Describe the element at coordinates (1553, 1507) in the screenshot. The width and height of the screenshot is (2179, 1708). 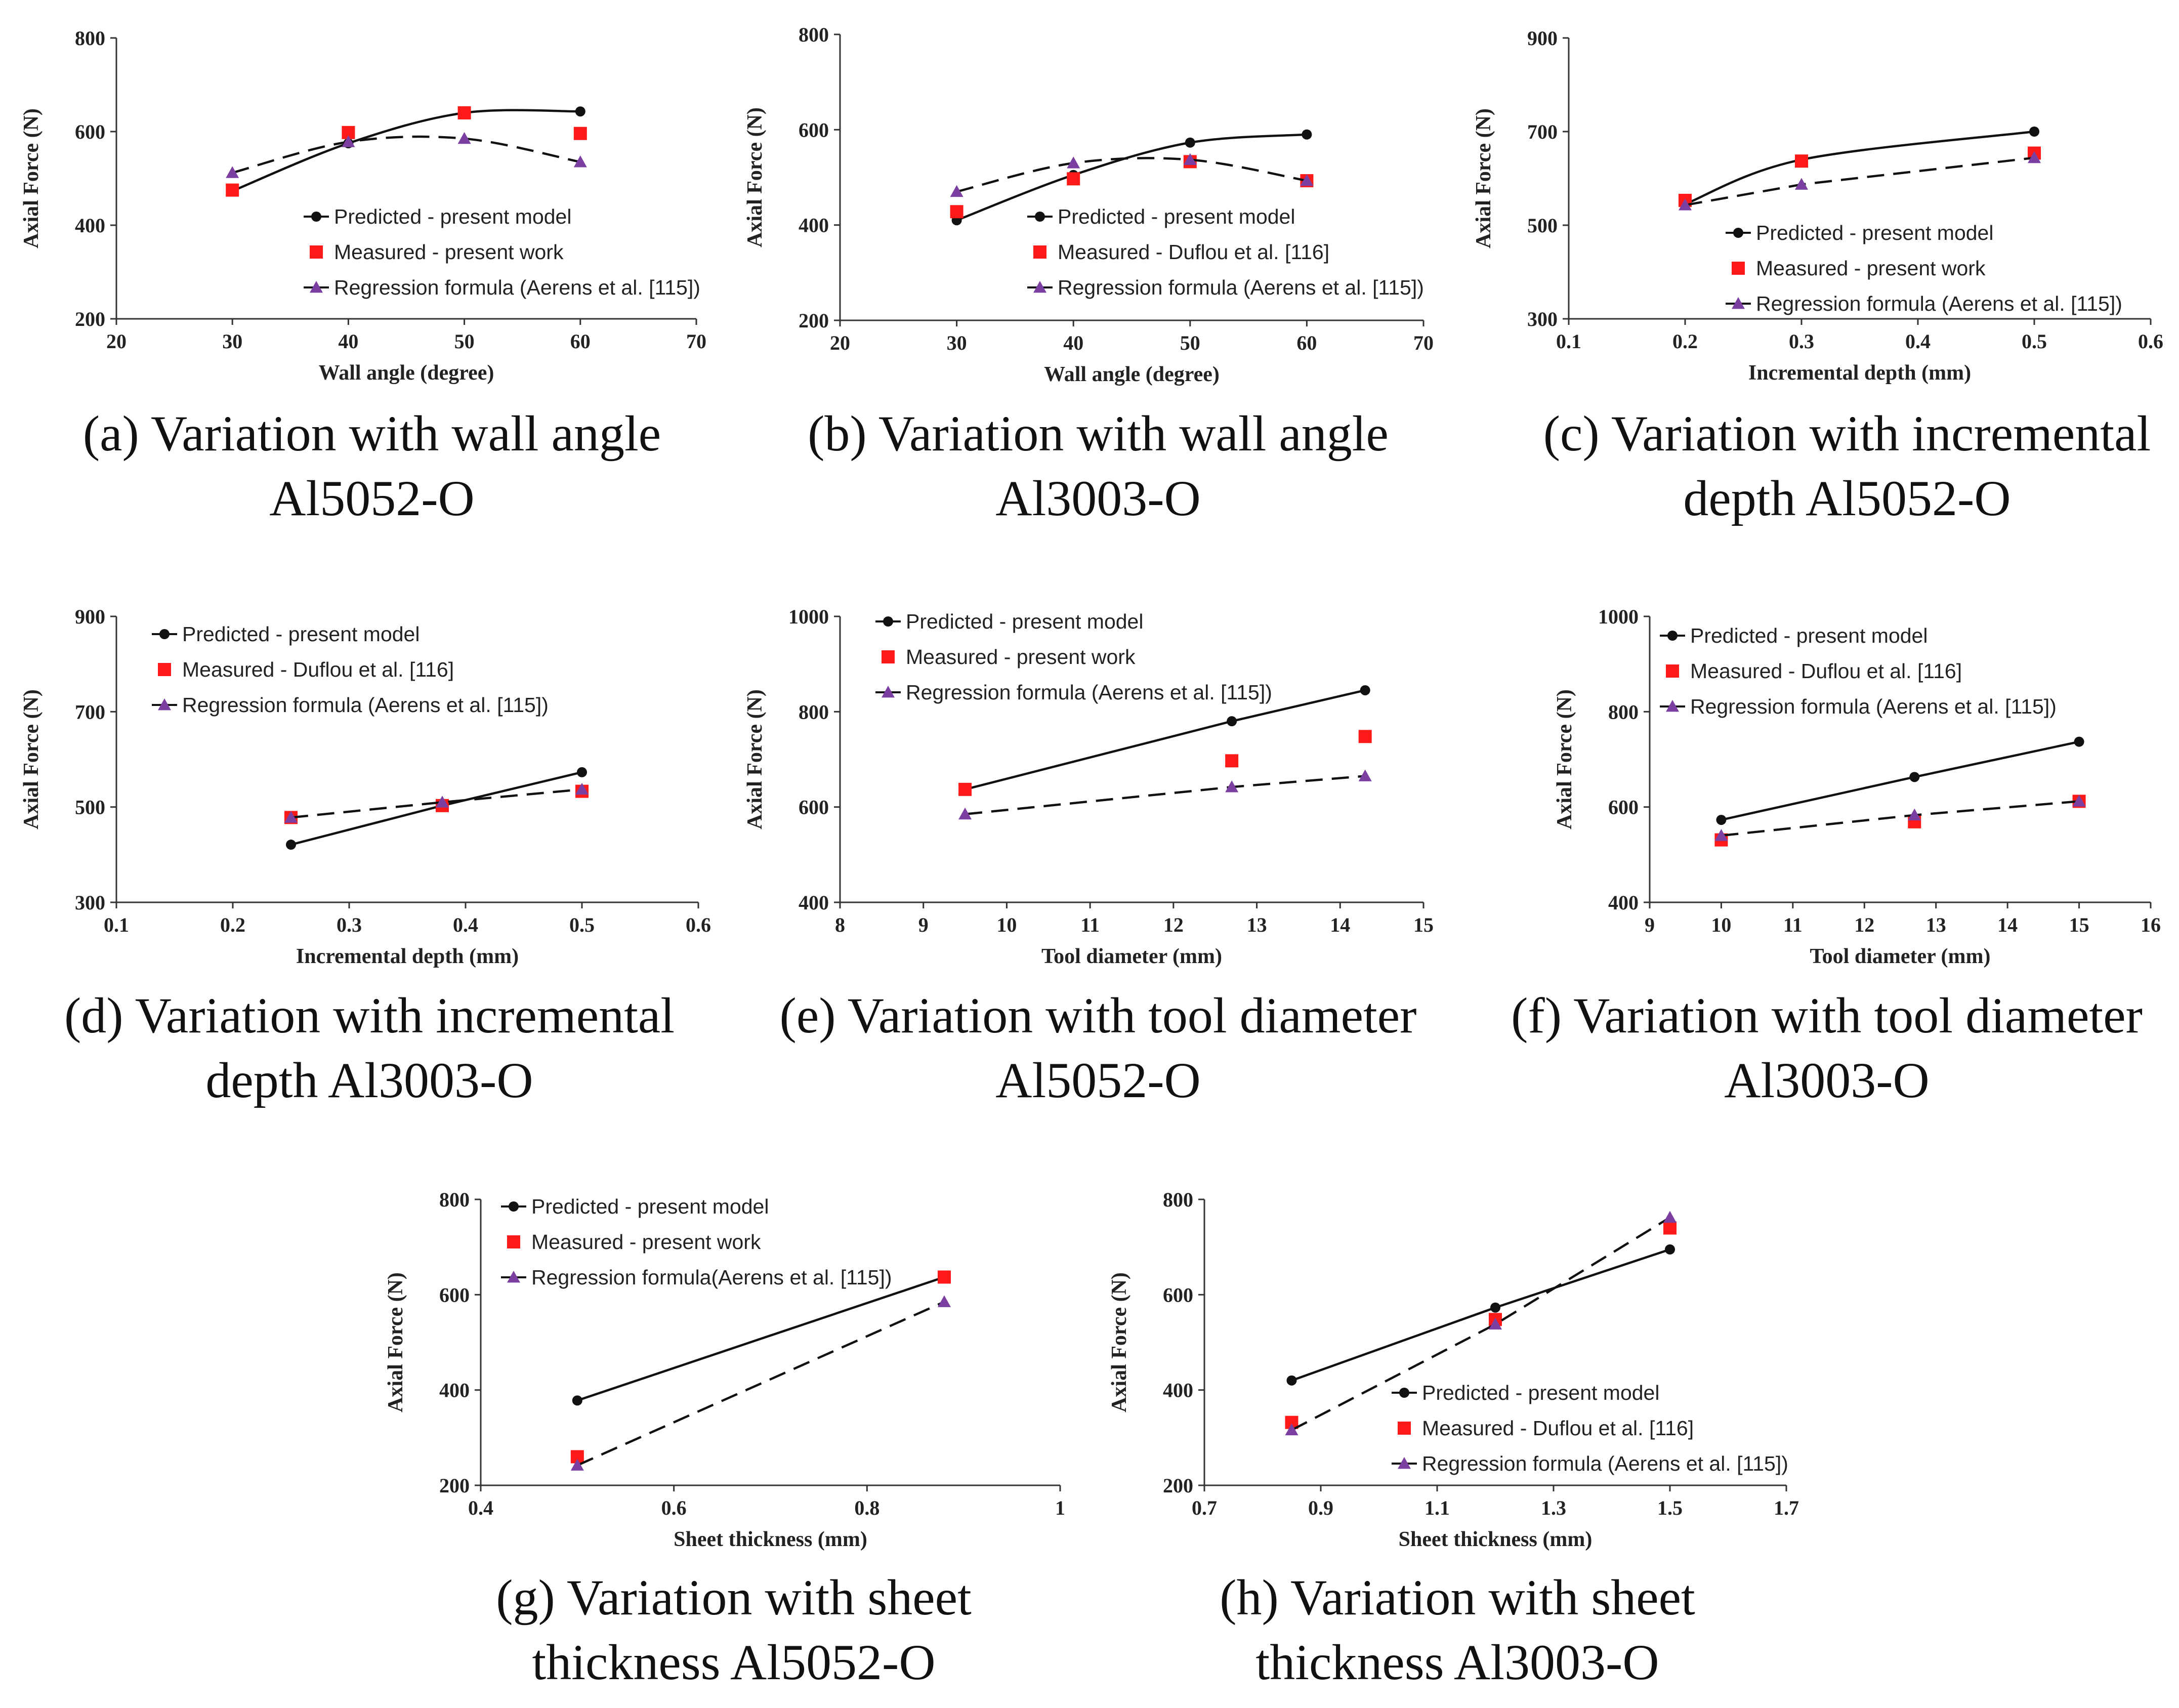
I see `x-tick-label: 1.3` at that location.